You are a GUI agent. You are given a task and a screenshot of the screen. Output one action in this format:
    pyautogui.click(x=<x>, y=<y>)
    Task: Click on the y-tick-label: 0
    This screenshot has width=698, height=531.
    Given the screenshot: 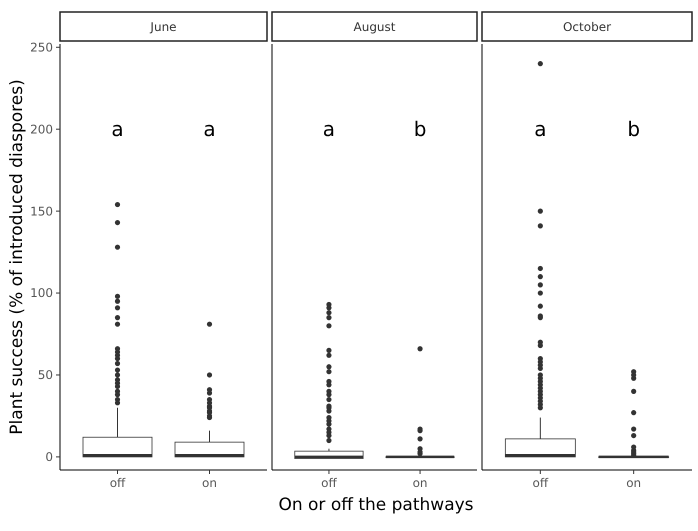 What is the action you would take?
    pyautogui.click(x=49, y=457)
    